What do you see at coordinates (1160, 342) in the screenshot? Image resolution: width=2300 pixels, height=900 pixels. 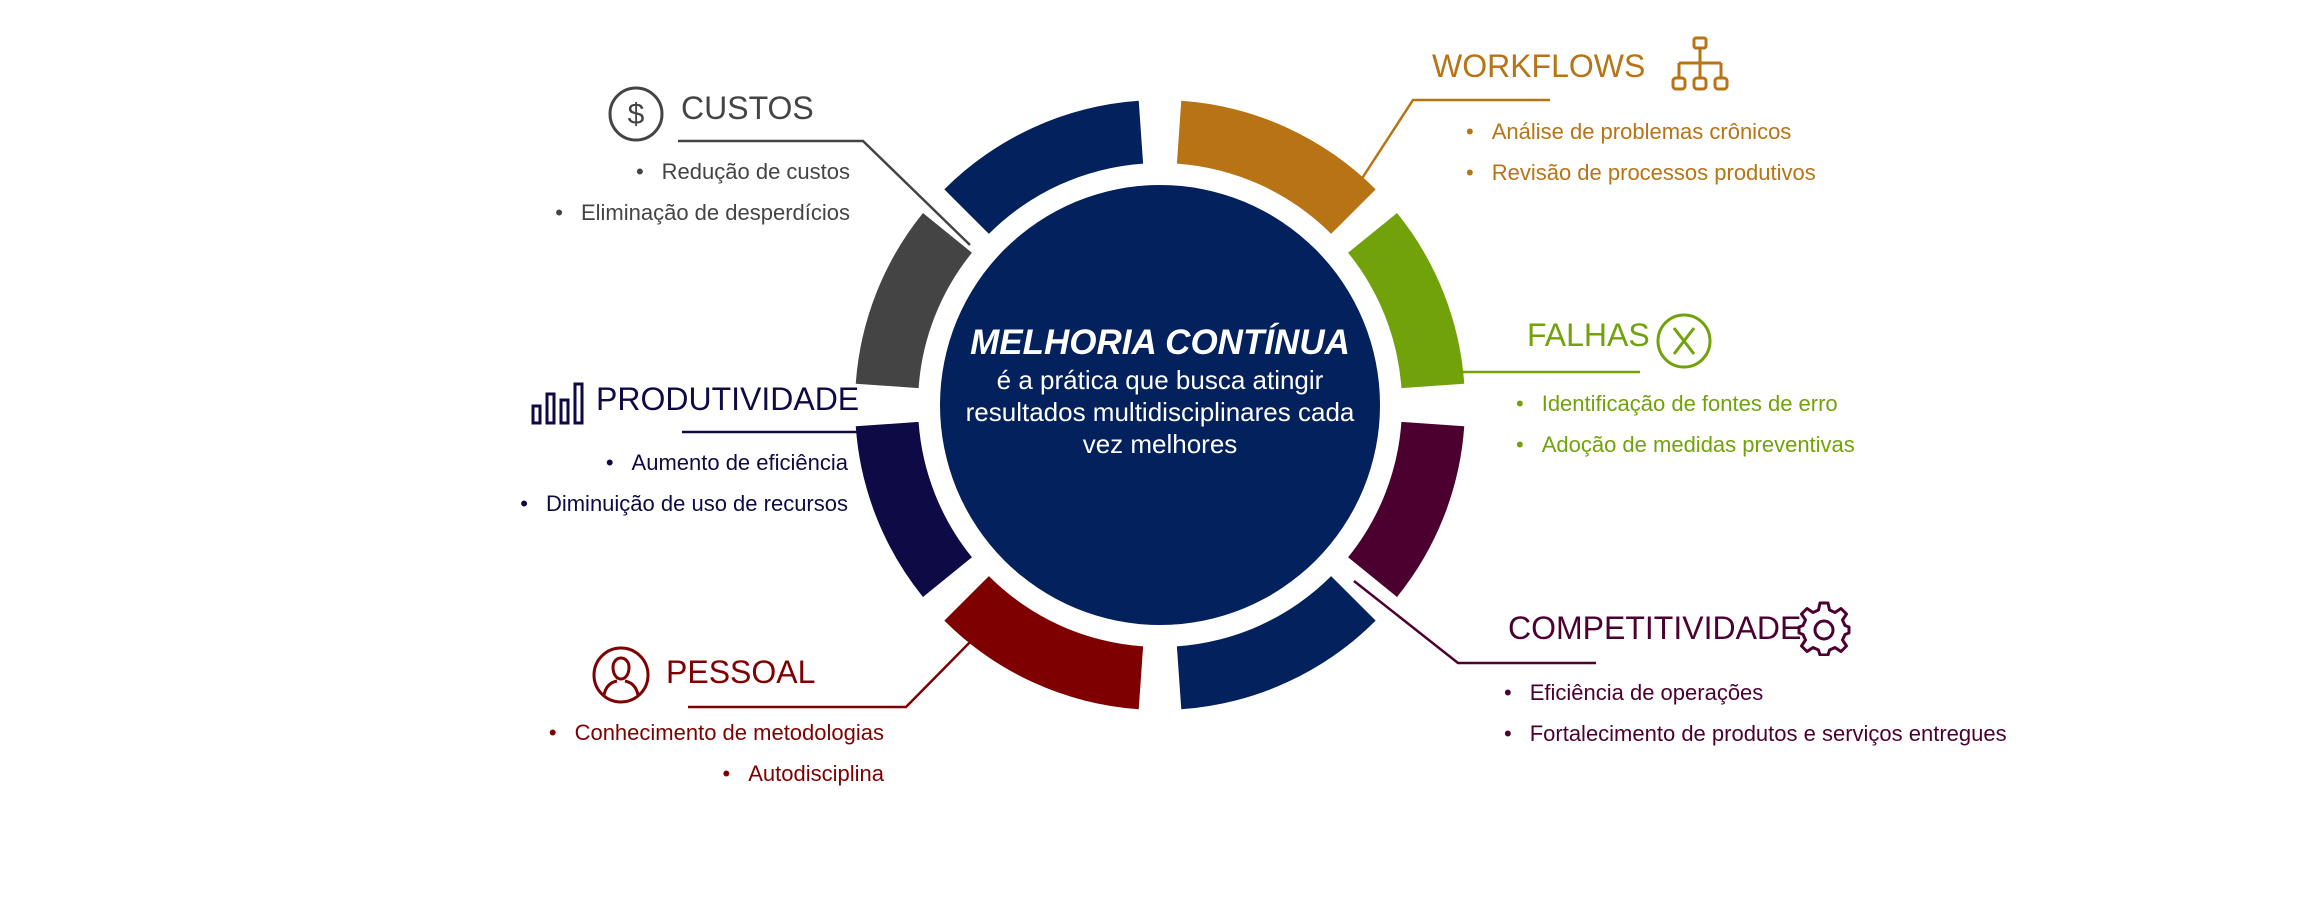 I see `center-title: MELHORIA CONTÍNUA` at bounding box center [1160, 342].